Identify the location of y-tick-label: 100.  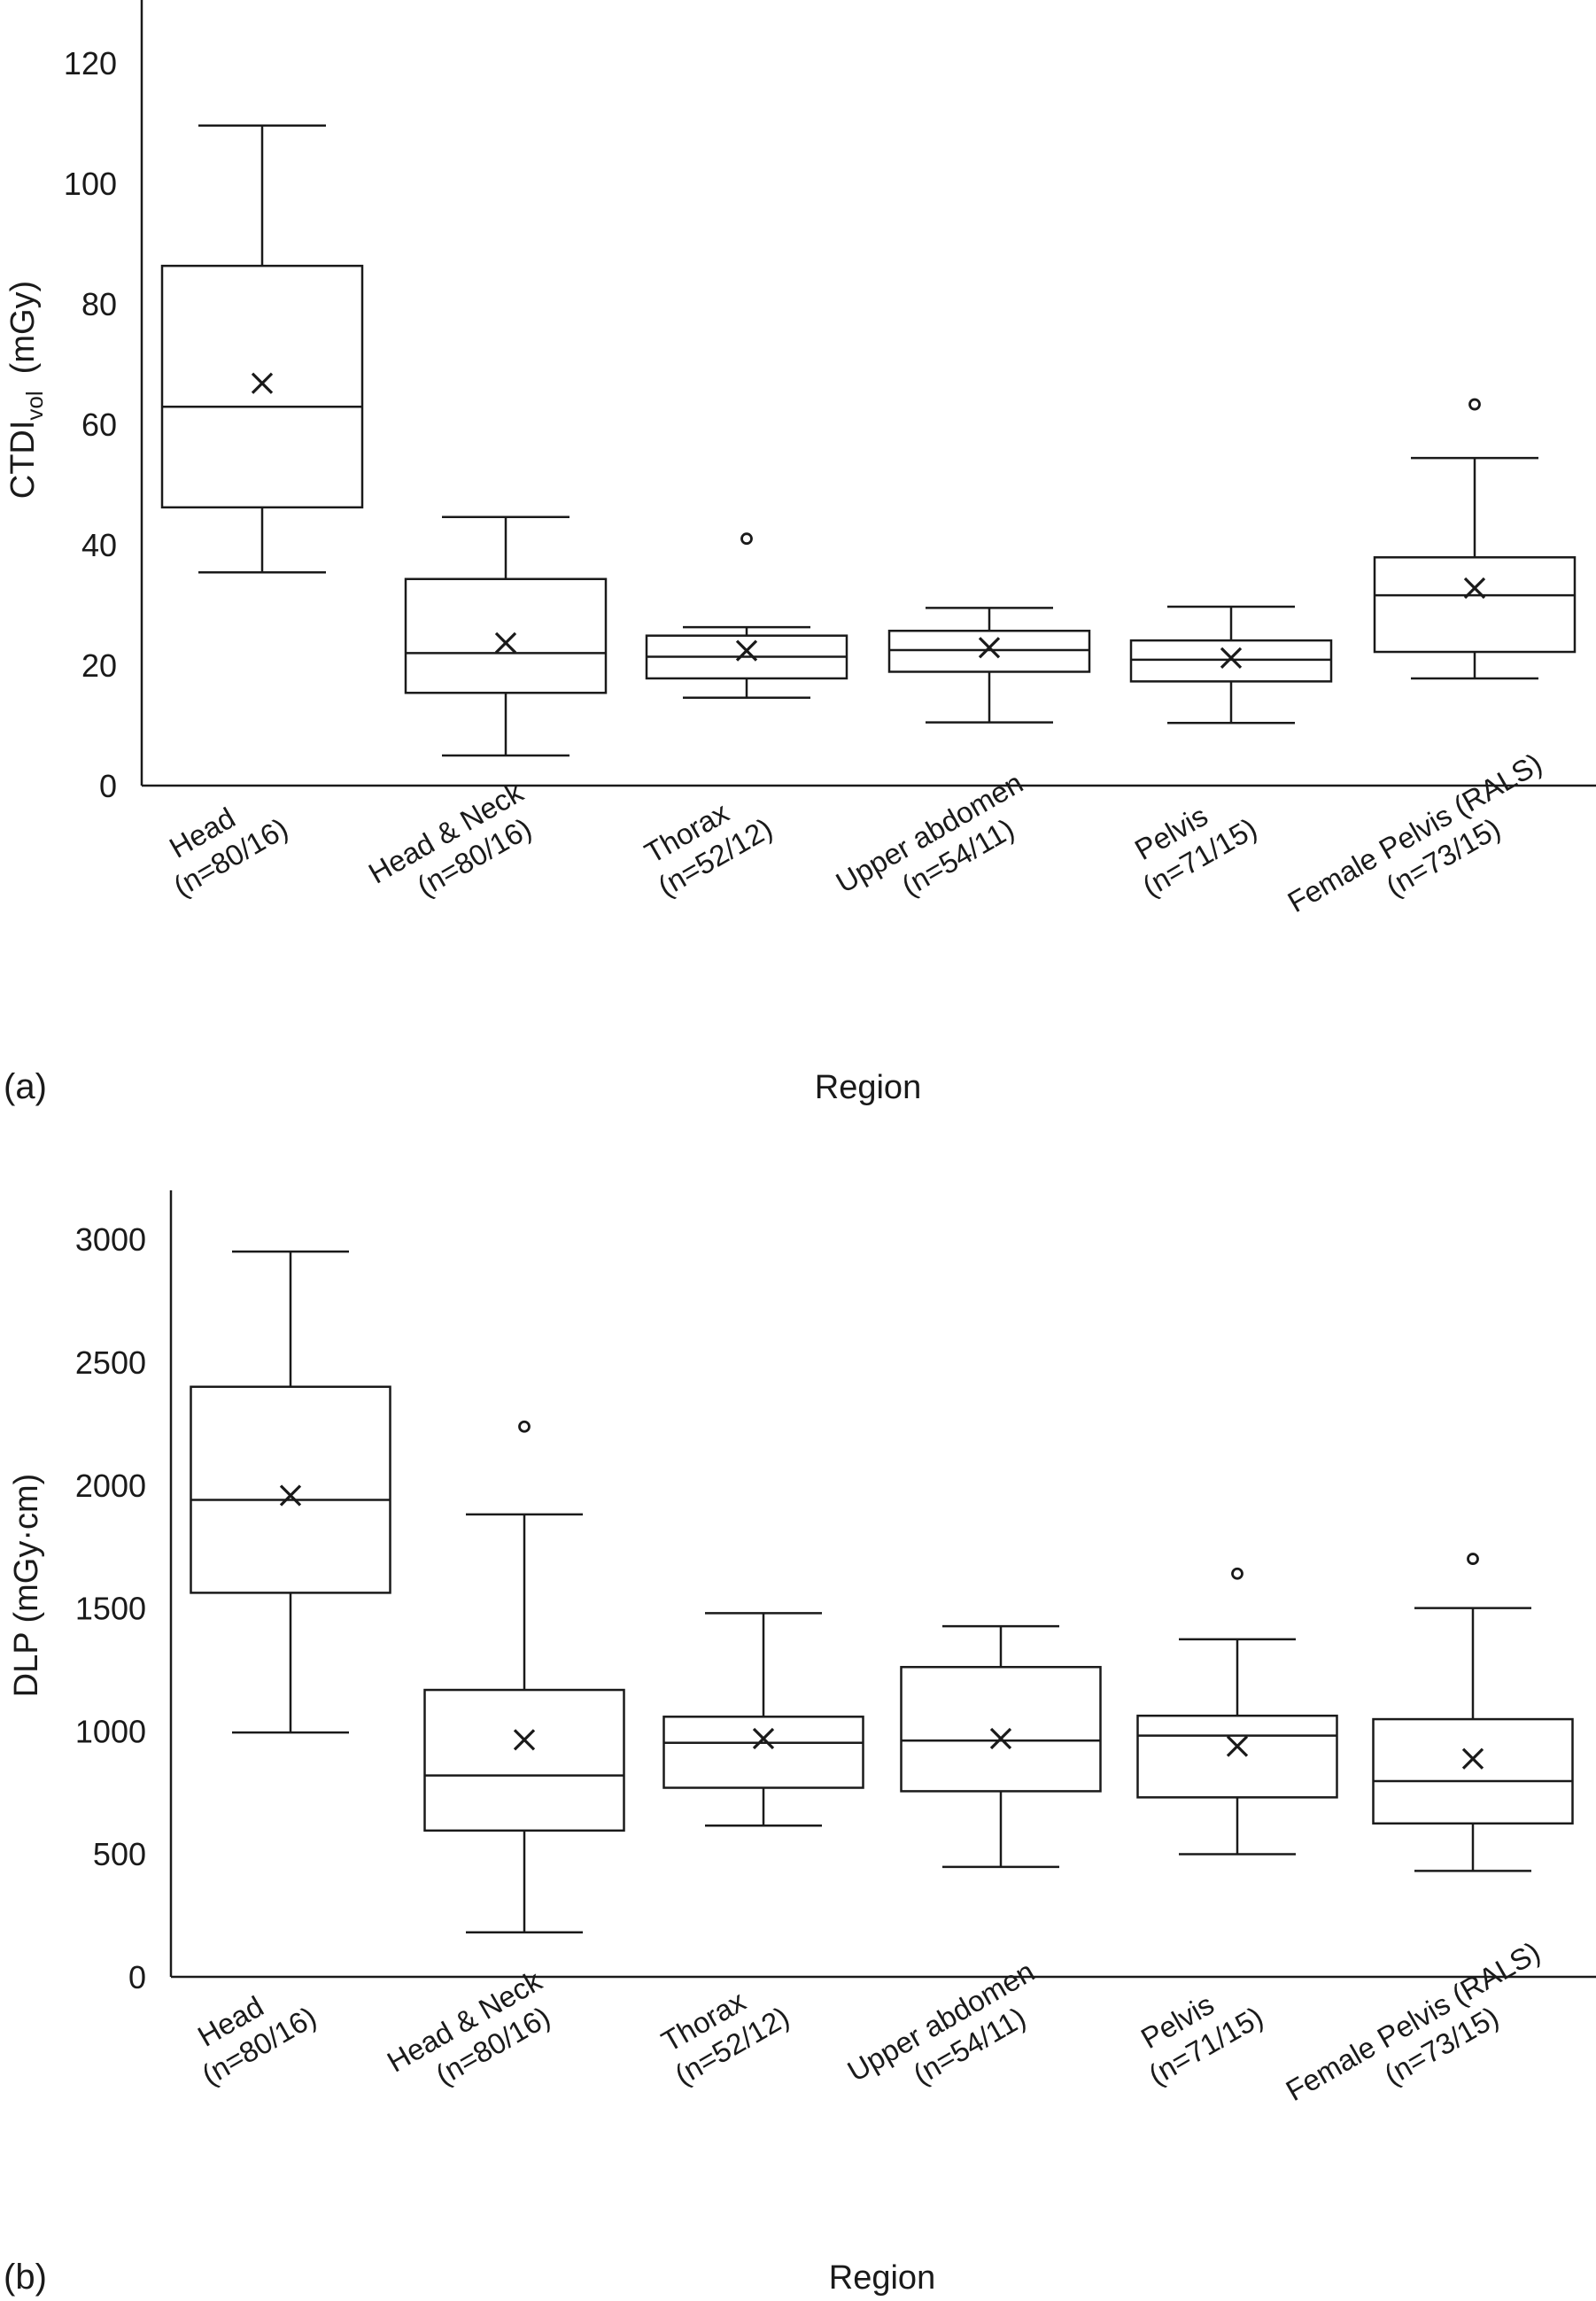
(91, 184).